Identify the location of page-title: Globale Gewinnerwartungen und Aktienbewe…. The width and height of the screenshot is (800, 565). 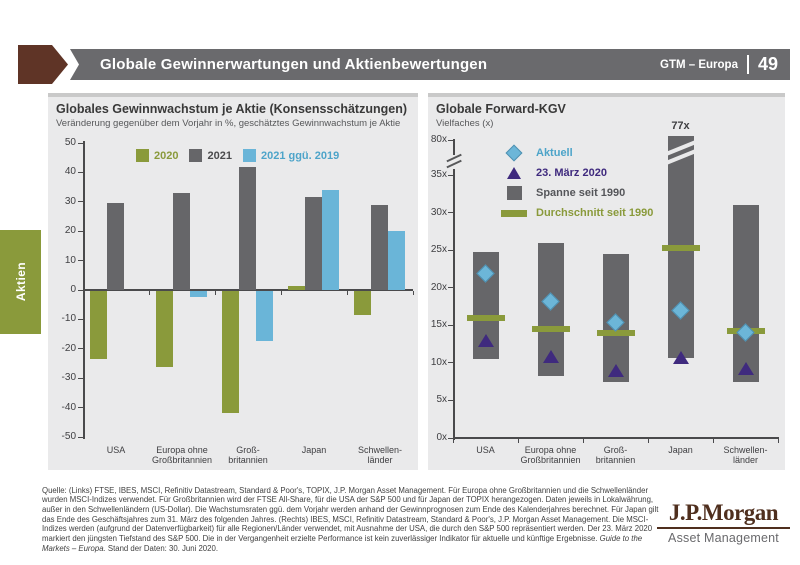
(294, 64).